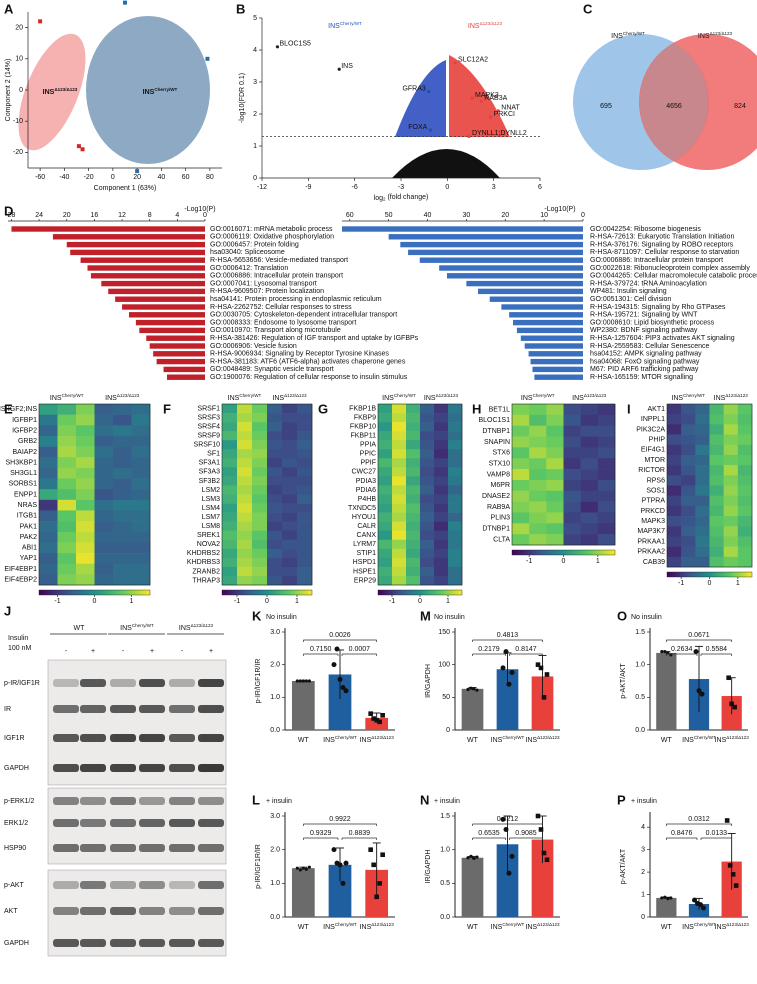 This screenshot has height=984, width=757. Describe the element at coordinates (721, 927) in the screenshot. I see `category-label-base: INS` at that location.